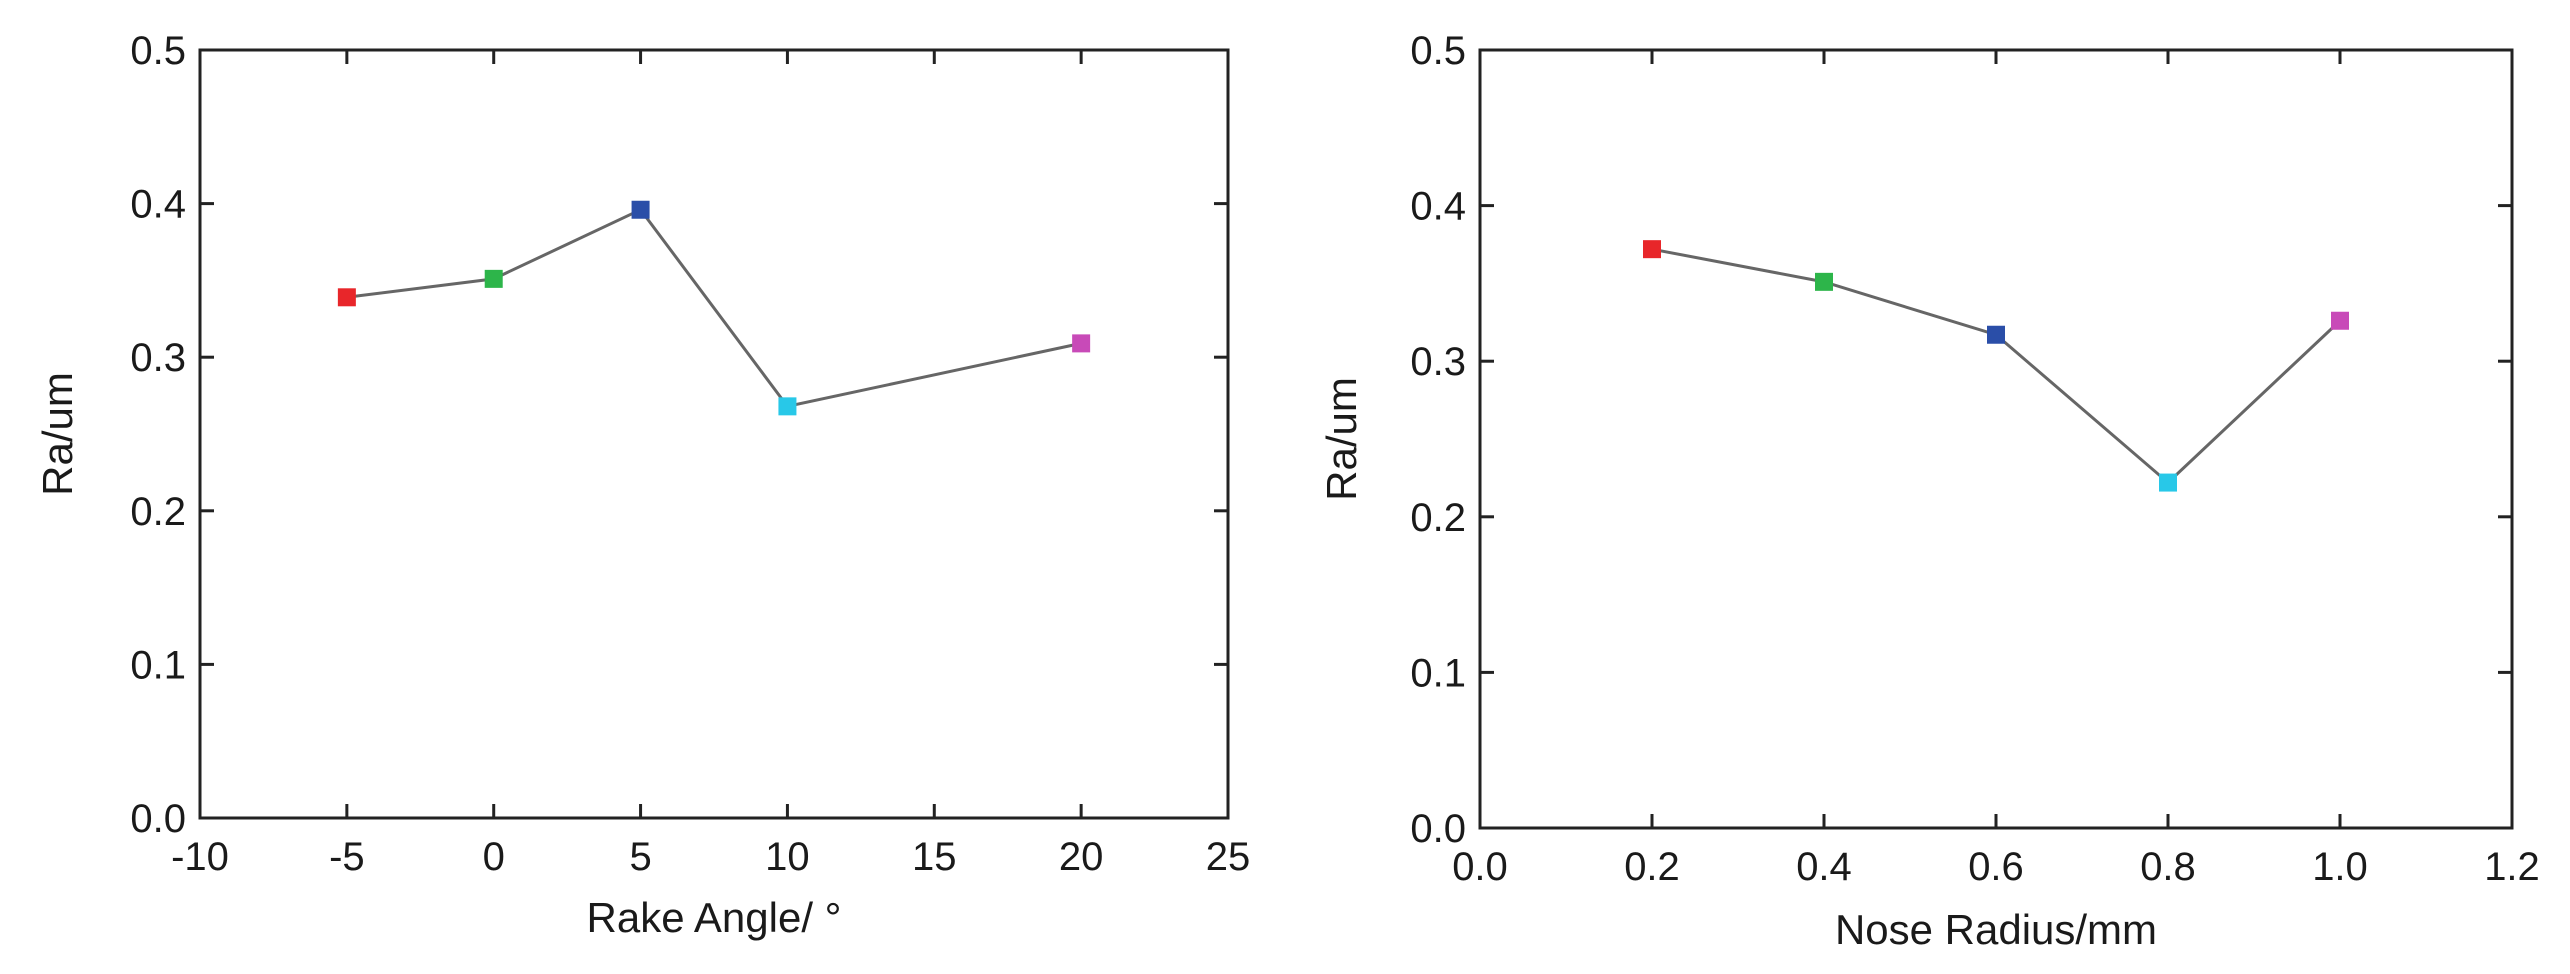 The image size is (2570, 974). What do you see at coordinates (1081, 857) in the screenshot?
I see `x-tick-label: 20` at bounding box center [1081, 857].